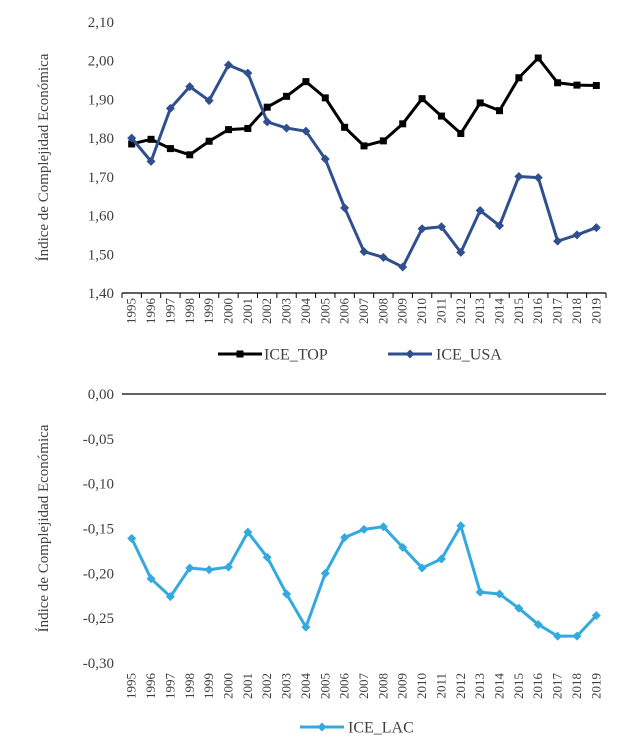 The width and height of the screenshot is (640, 752). Describe the element at coordinates (101, 100) in the screenshot. I see `y-tick-label: 1,90` at that location.